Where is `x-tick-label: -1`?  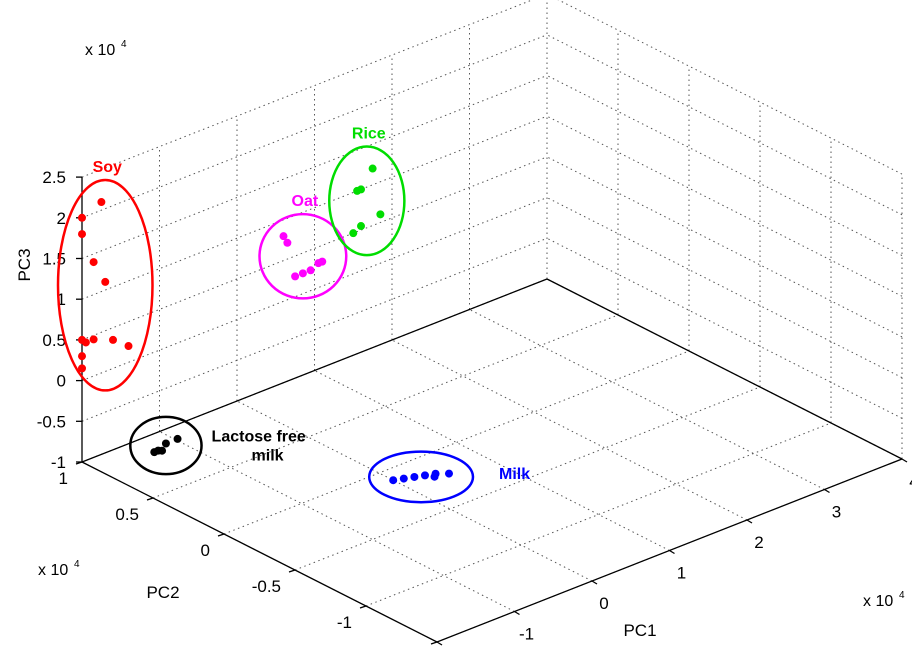
x-tick-label: -1 is located at coordinates (526, 634).